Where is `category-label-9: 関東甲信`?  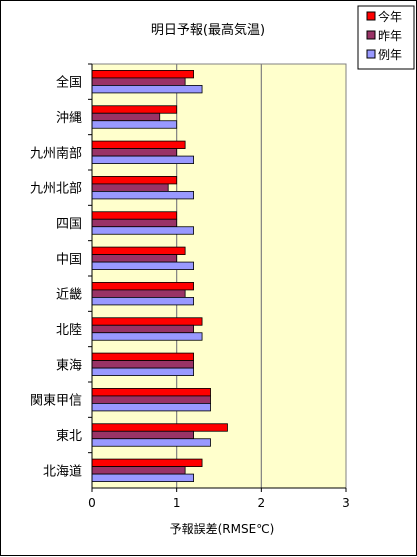 category-label-9: 関東甲信 is located at coordinates (56, 401).